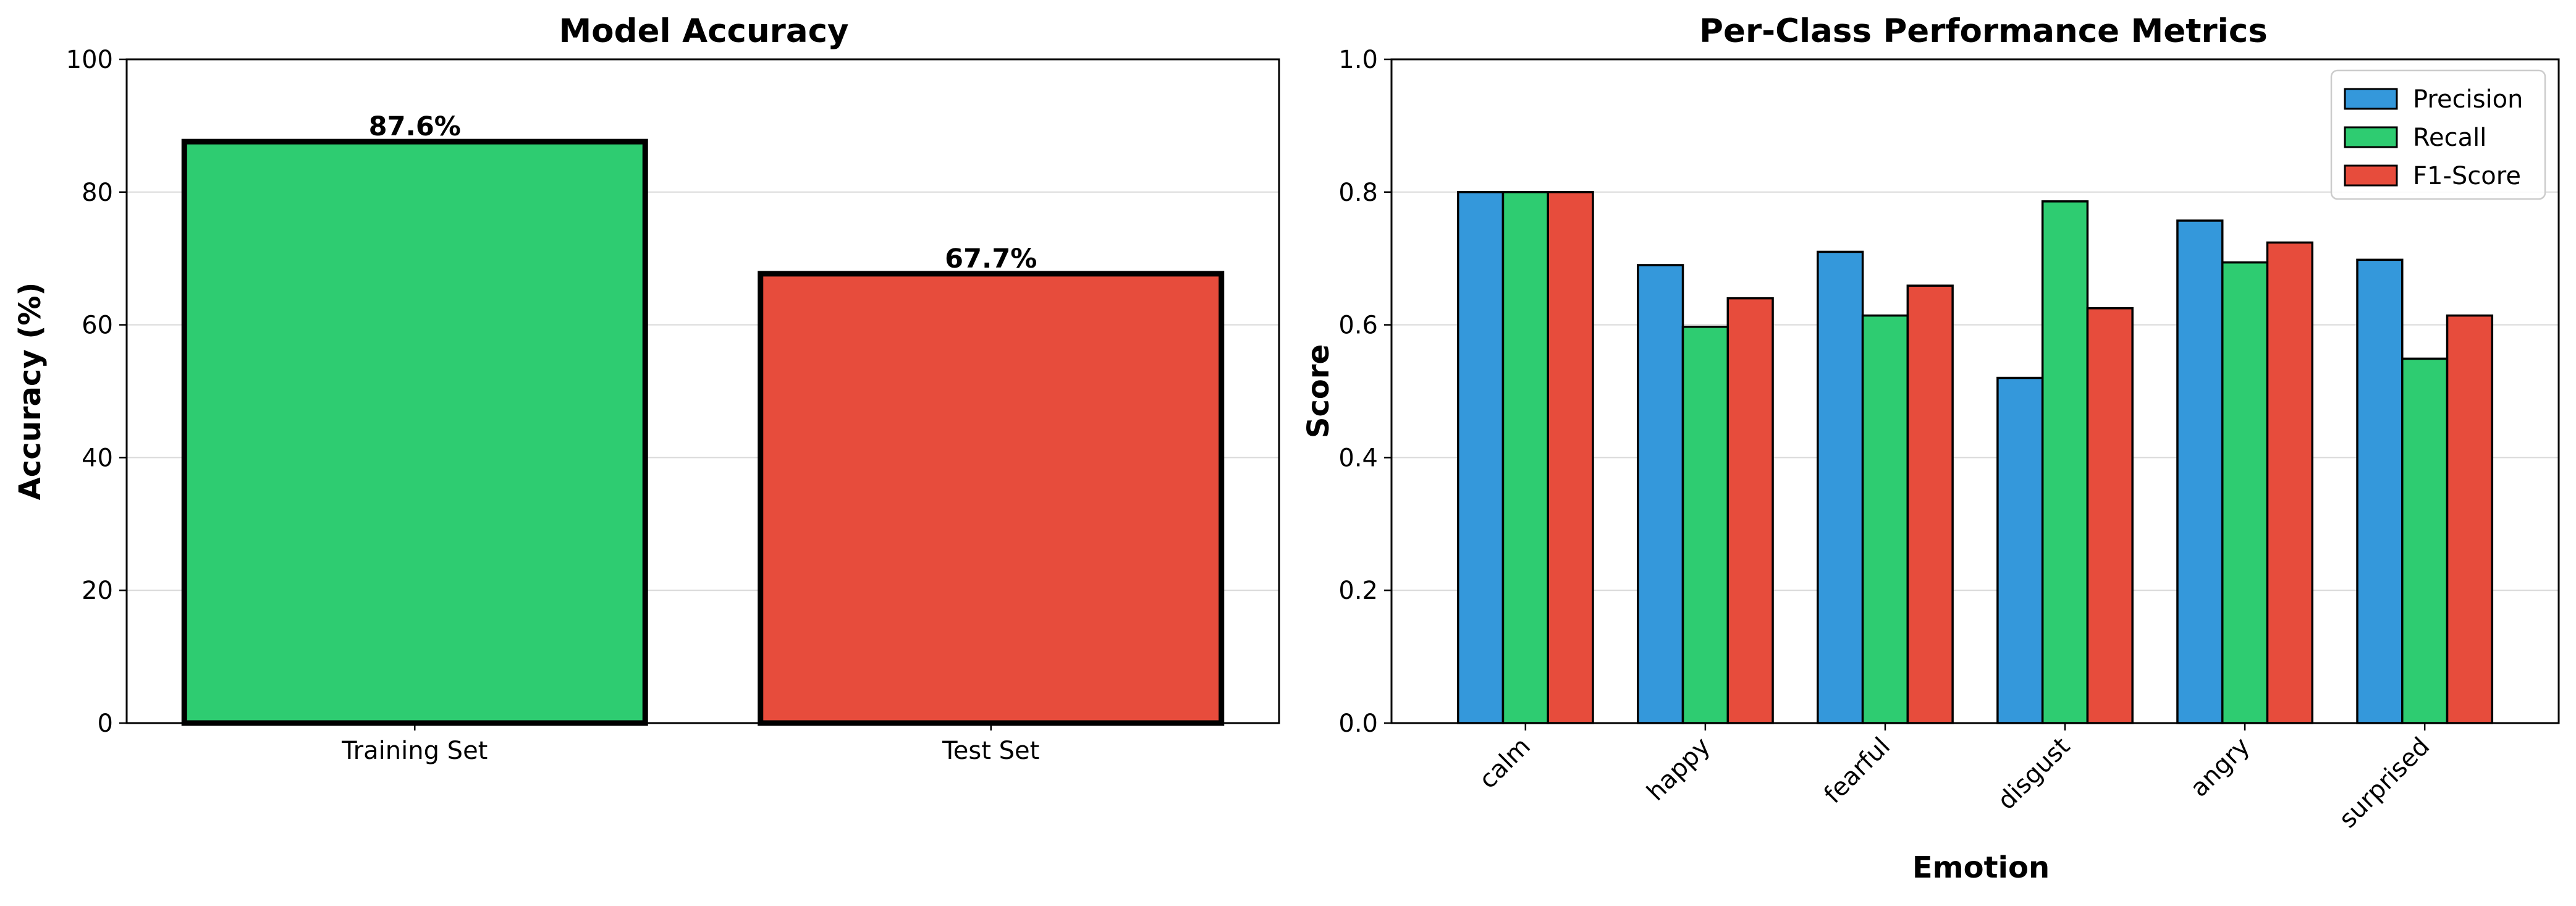 This screenshot has width=2576, height=906. What do you see at coordinates (1358, 60) in the screenshot?
I see `per-class-y-tick-label: 1.0` at bounding box center [1358, 60].